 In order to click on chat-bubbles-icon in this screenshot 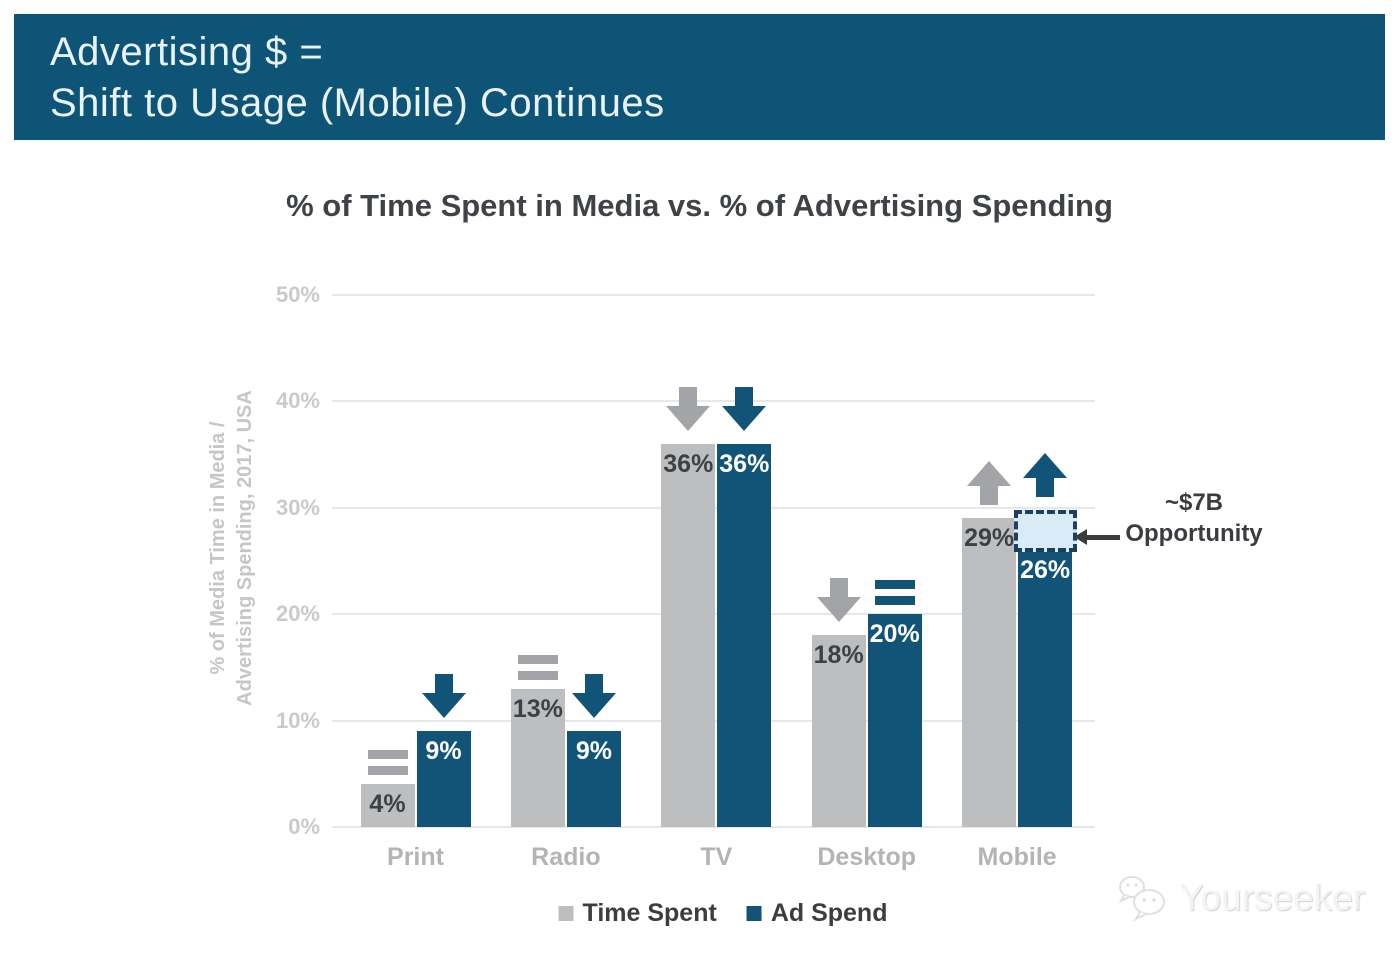, I will do `click(1142, 899)`.